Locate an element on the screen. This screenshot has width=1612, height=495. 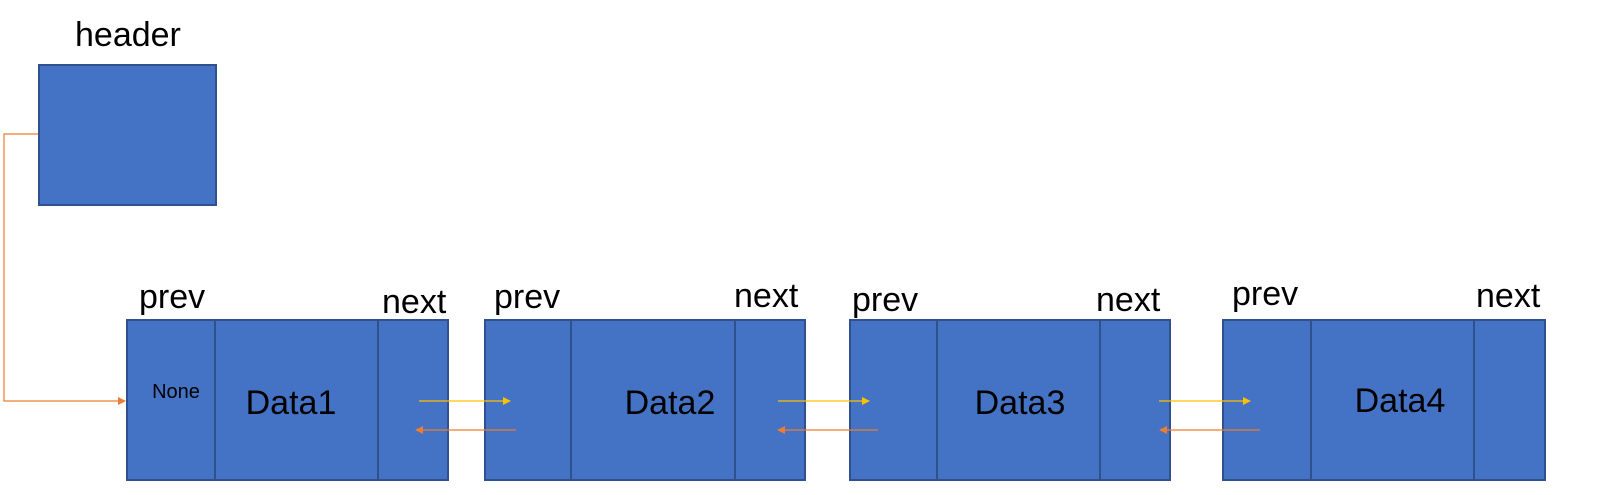
header-box is located at coordinates (127, 135).